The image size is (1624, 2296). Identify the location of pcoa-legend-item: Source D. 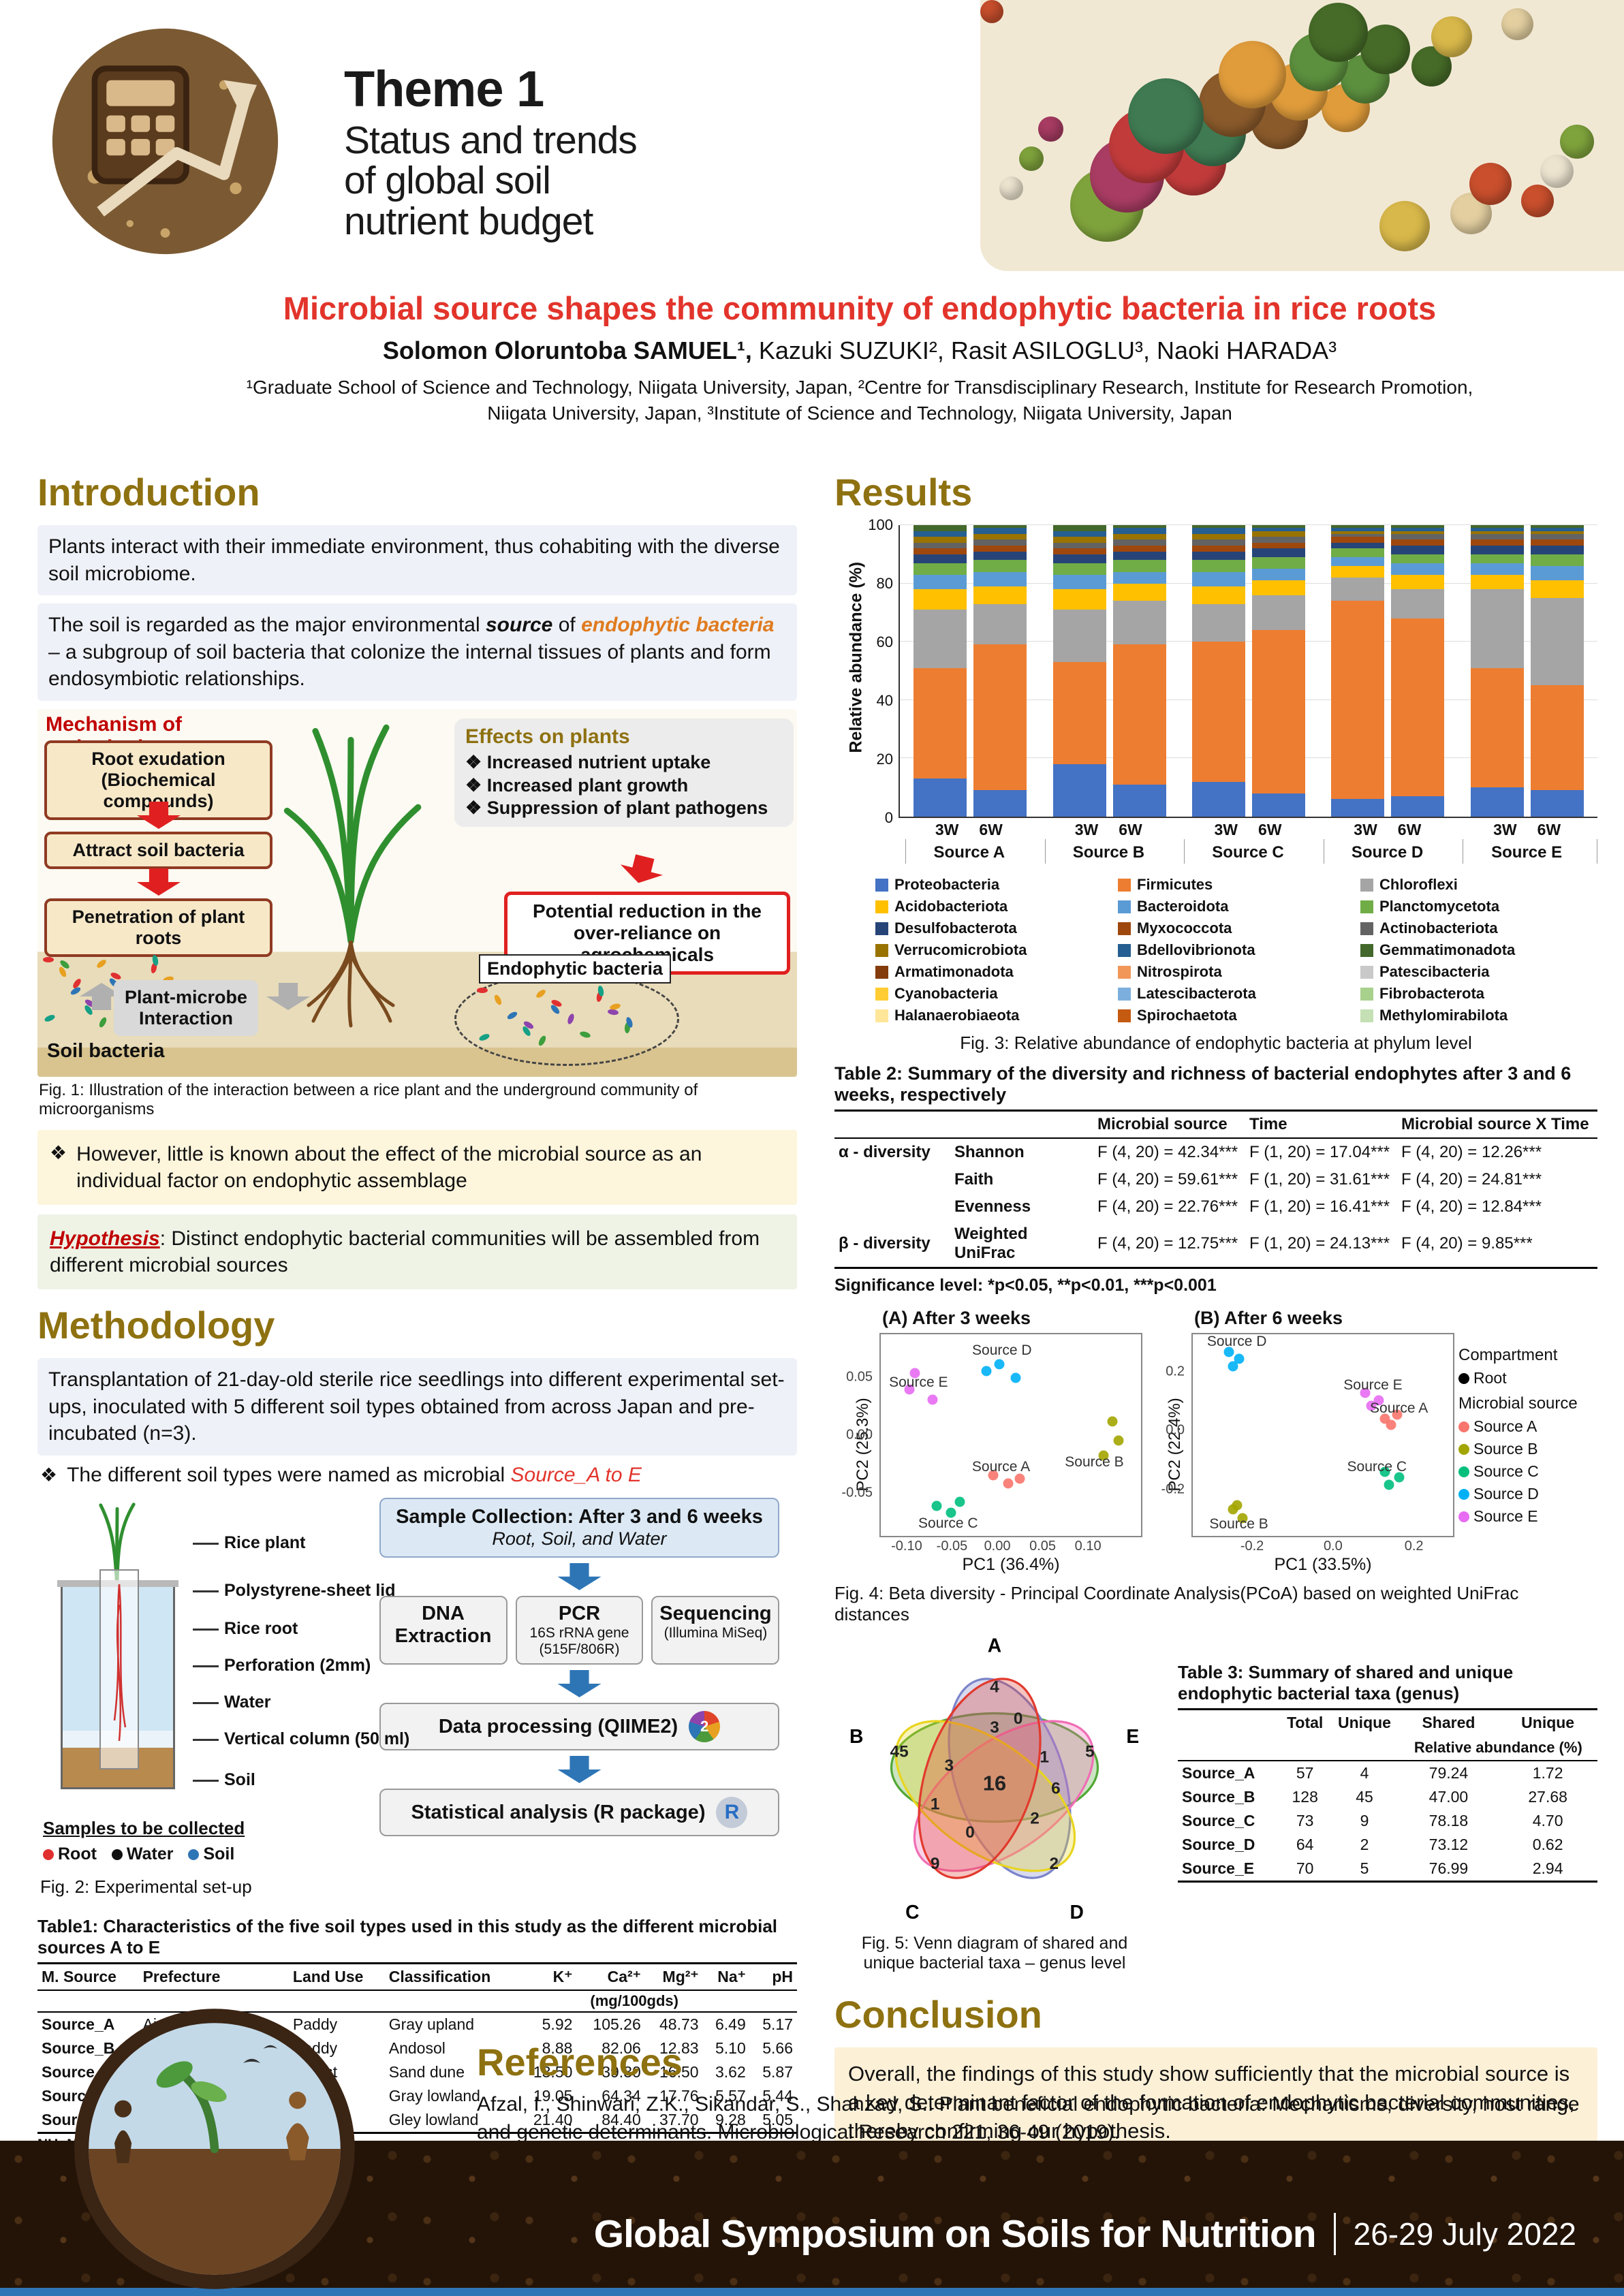
(1526, 1494).